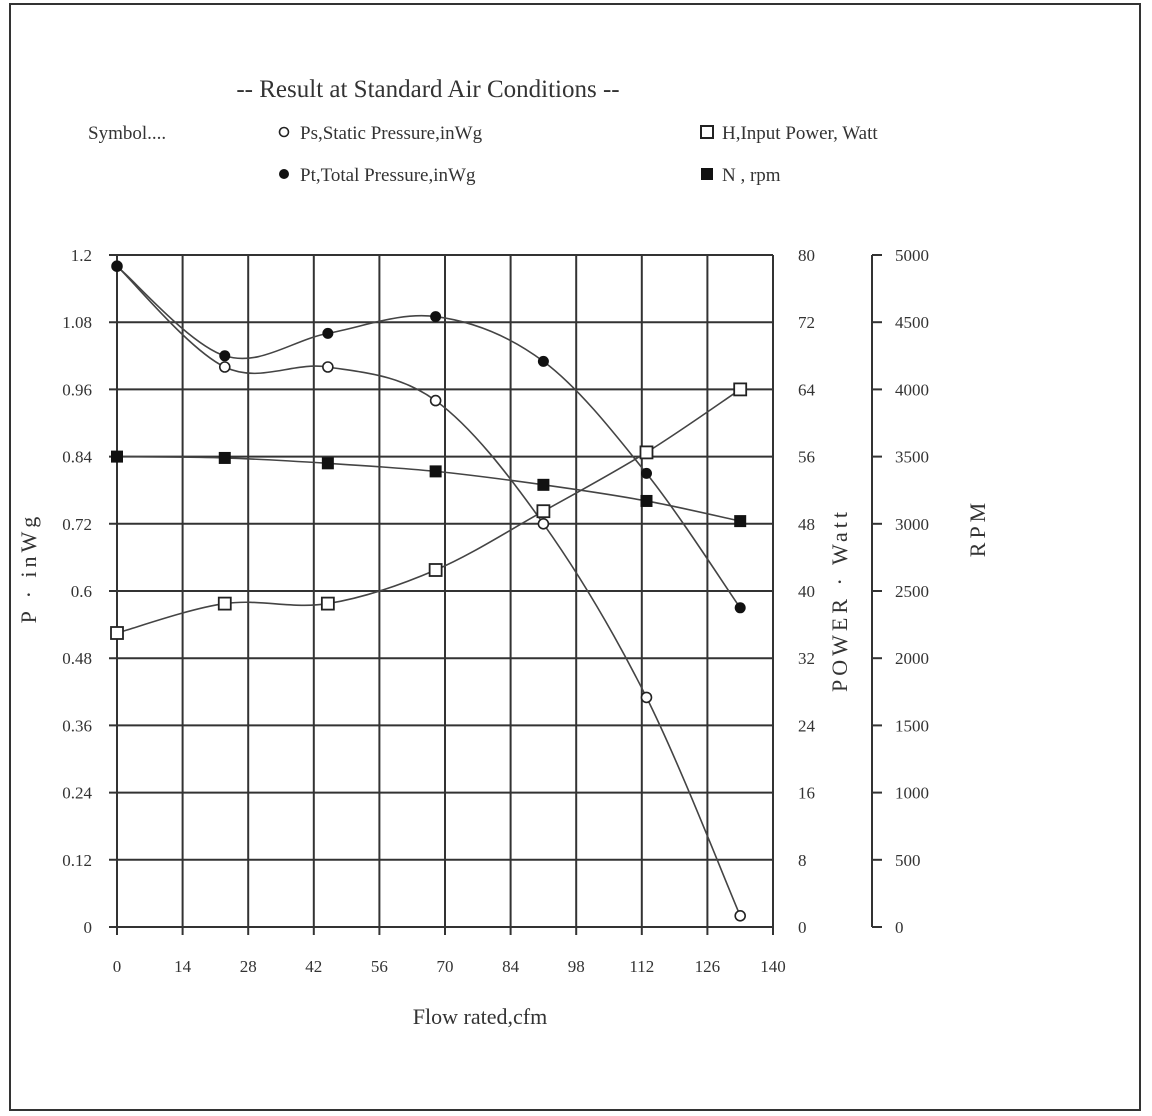  I want to click on y-rpm-tick-label: 500, so click(908, 860).